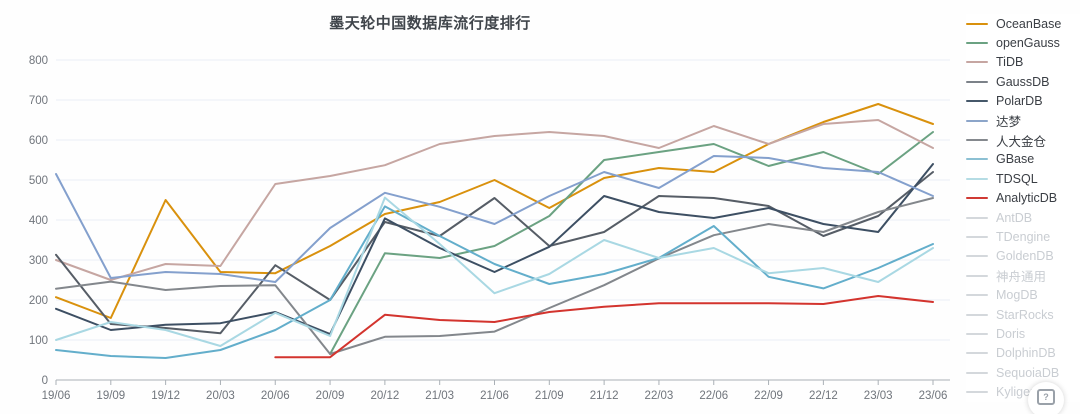  What do you see at coordinates (768, 396) in the screenshot?
I see `x-axis-label: 22/09` at bounding box center [768, 396].